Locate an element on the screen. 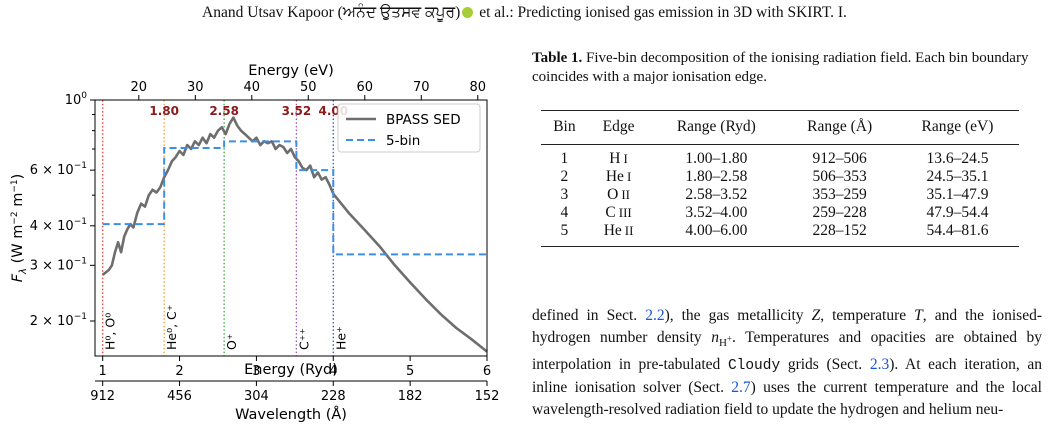  cell-ang: 228–152 is located at coordinates (839, 234).